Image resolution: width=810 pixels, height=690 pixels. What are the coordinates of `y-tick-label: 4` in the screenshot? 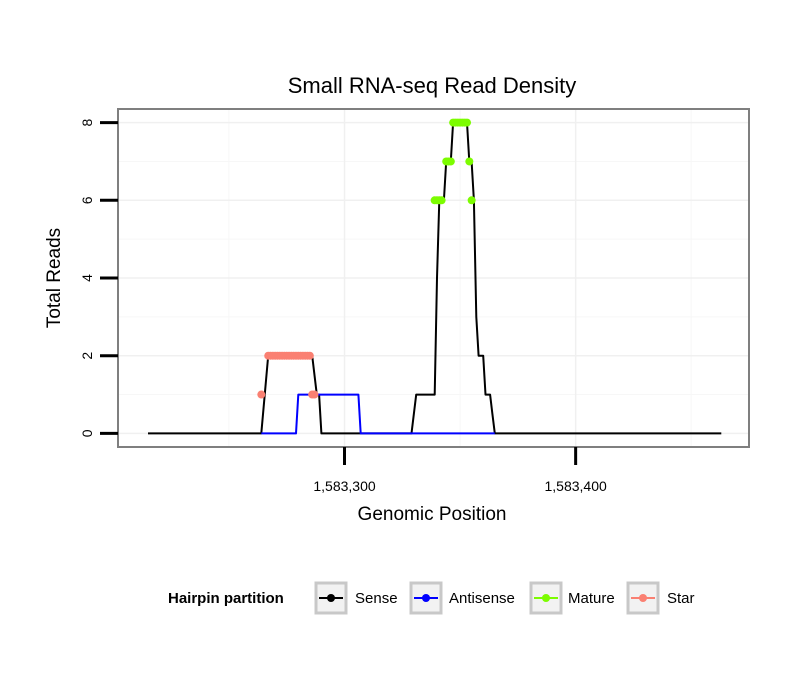 It's located at (87, 278).